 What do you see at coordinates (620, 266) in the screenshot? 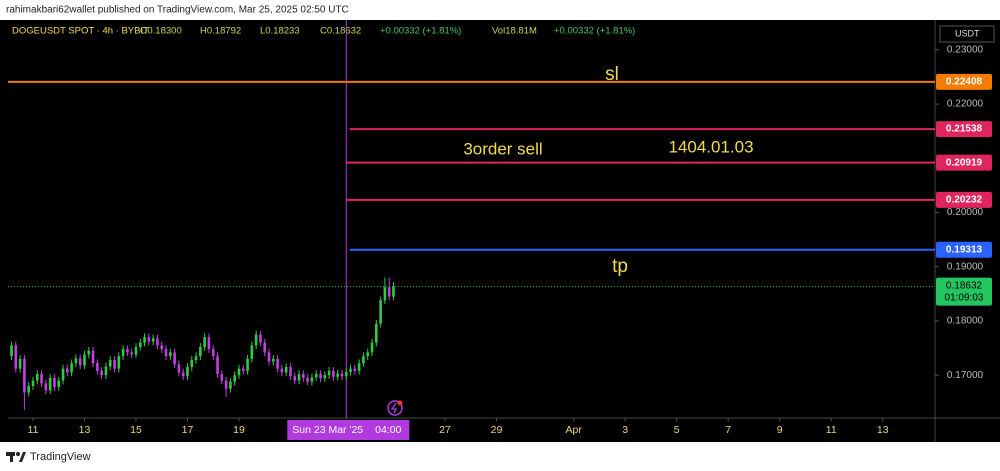
I see `annotation: tp` at bounding box center [620, 266].